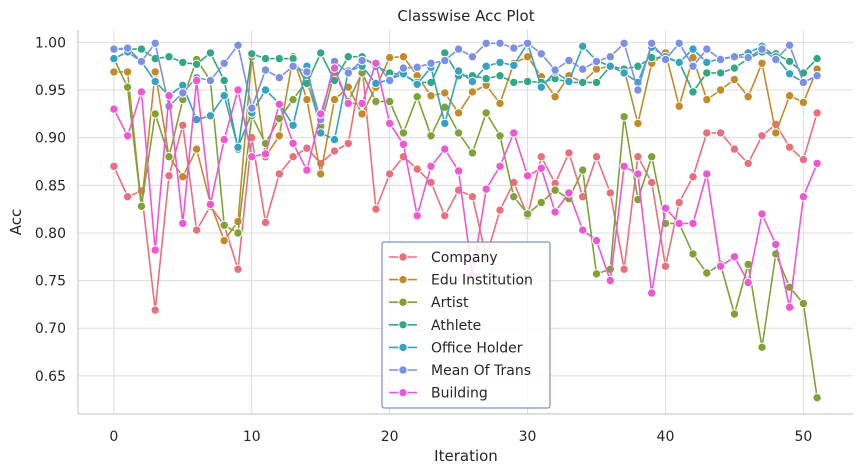 This screenshot has height=474, width=862. I want to click on legend-item-edu-institution: Edu Institution, so click(461, 281).